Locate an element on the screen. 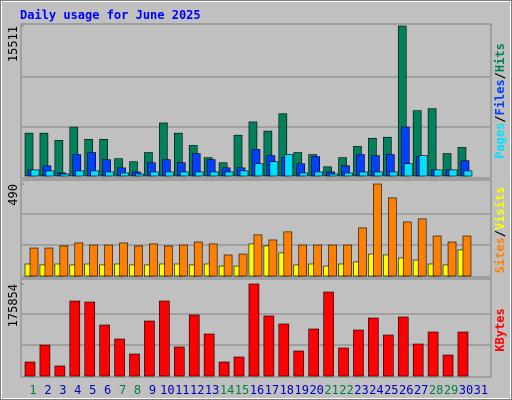 This screenshot has height=400, width=512. x-tick-label: 17 is located at coordinates (272, 390).